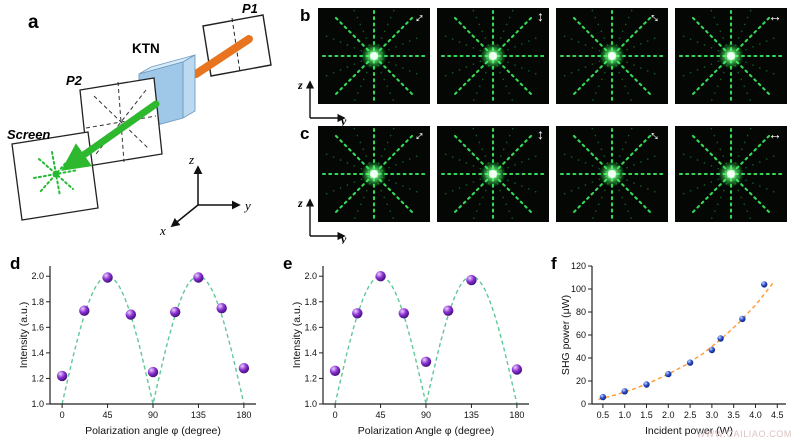 The width and height of the screenshot is (800, 447). I want to click on p1-label: P1, so click(250, 9).